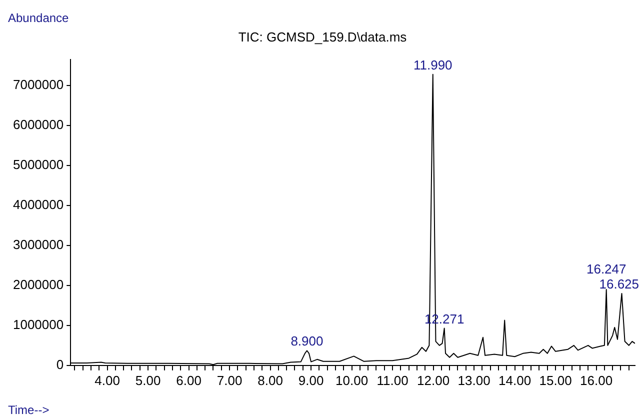 Image resolution: width=641 pixels, height=418 pixels. Describe the element at coordinates (392, 380) in the screenshot. I see `x-tick-label: 11.00` at that location.